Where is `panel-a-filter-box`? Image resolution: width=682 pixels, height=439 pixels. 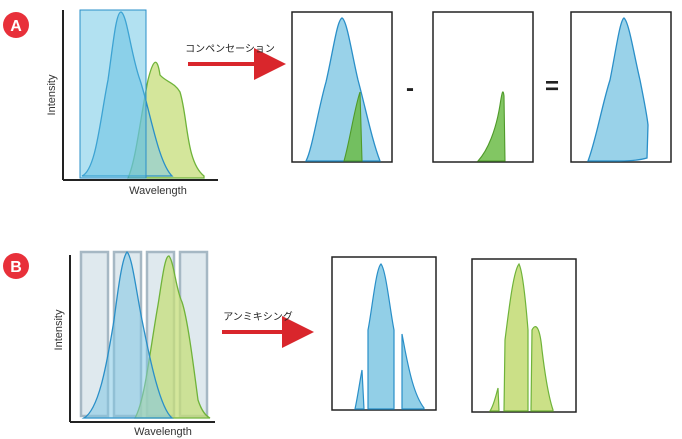
panel-a-filter-box is located at coordinates (113, 94).